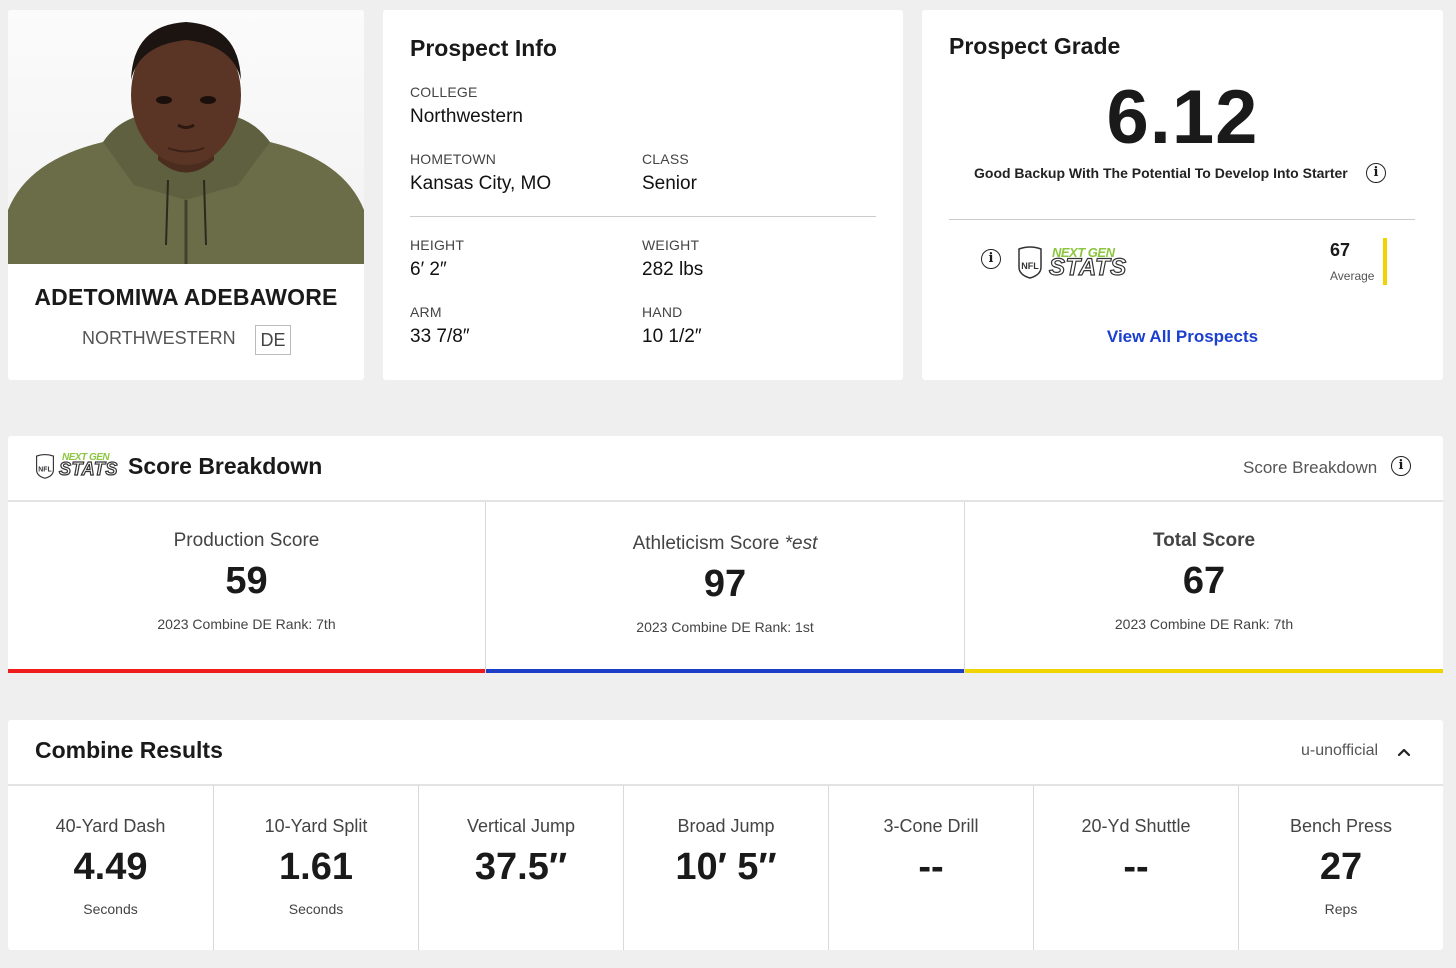 The image size is (1456, 968). I want to click on chevron-up-icon, so click(1404, 752).